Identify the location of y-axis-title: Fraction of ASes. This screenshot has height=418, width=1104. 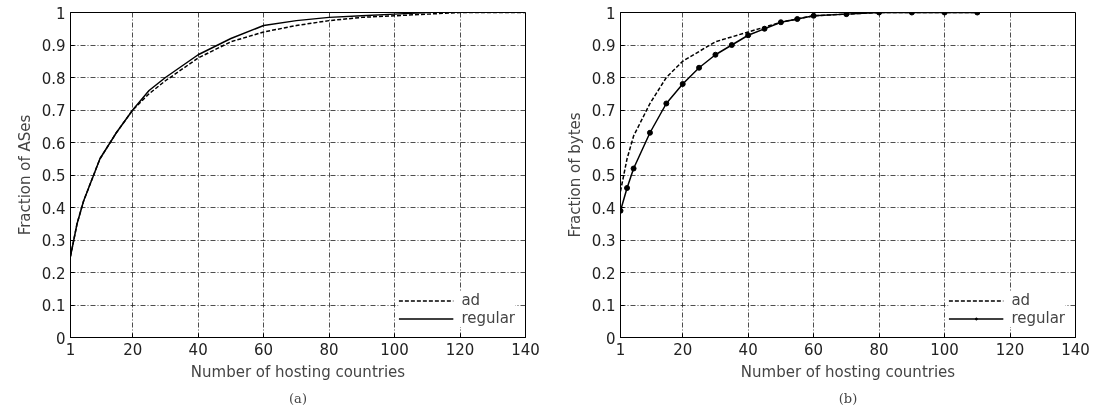
(24, 175).